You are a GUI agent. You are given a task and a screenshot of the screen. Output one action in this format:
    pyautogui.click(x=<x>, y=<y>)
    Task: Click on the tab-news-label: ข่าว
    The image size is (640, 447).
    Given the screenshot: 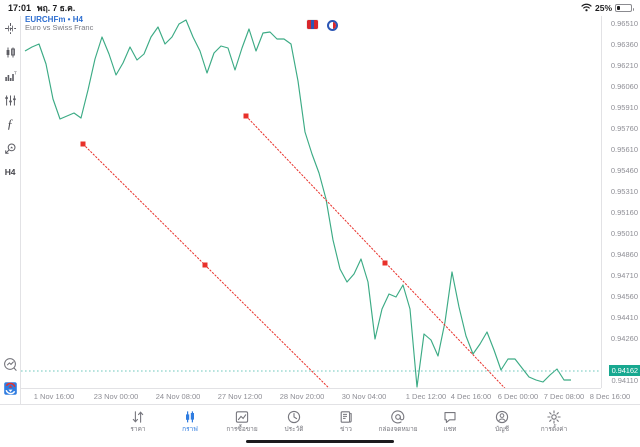 What is the action you would take?
    pyautogui.click(x=346, y=429)
    